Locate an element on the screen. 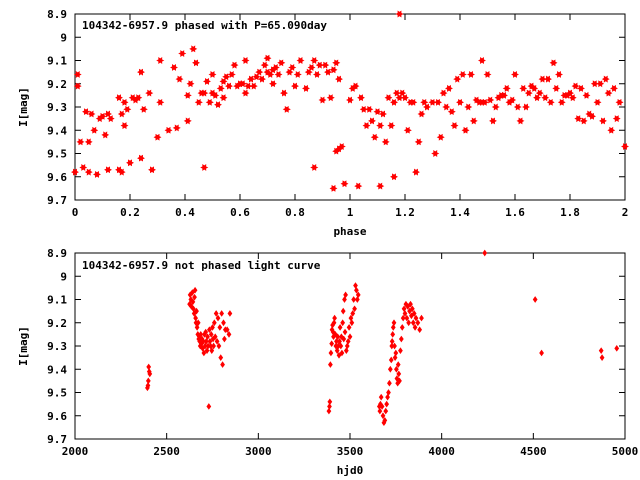 The image size is (640, 480). unphased-y-axis-label: I[mag] is located at coordinates (23, 346).